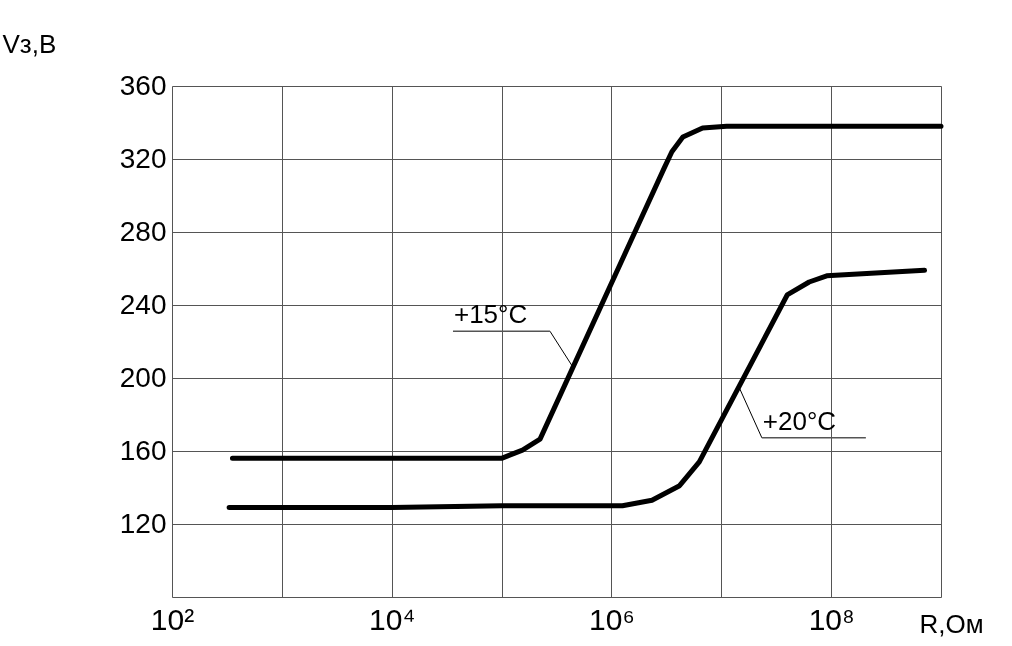 The image size is (1012, 646). What do you see at coordinates (143, 304) in the screenshot?
I see `y-tick-label: 240` at bounding box center [143, 304].